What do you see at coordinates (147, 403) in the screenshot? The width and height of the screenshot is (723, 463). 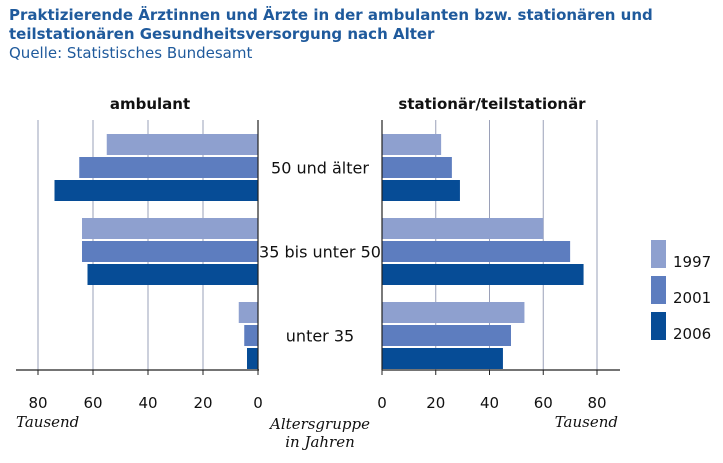 I see `tick-label-ambulant-40: 40` at bounding box center [147, 403].